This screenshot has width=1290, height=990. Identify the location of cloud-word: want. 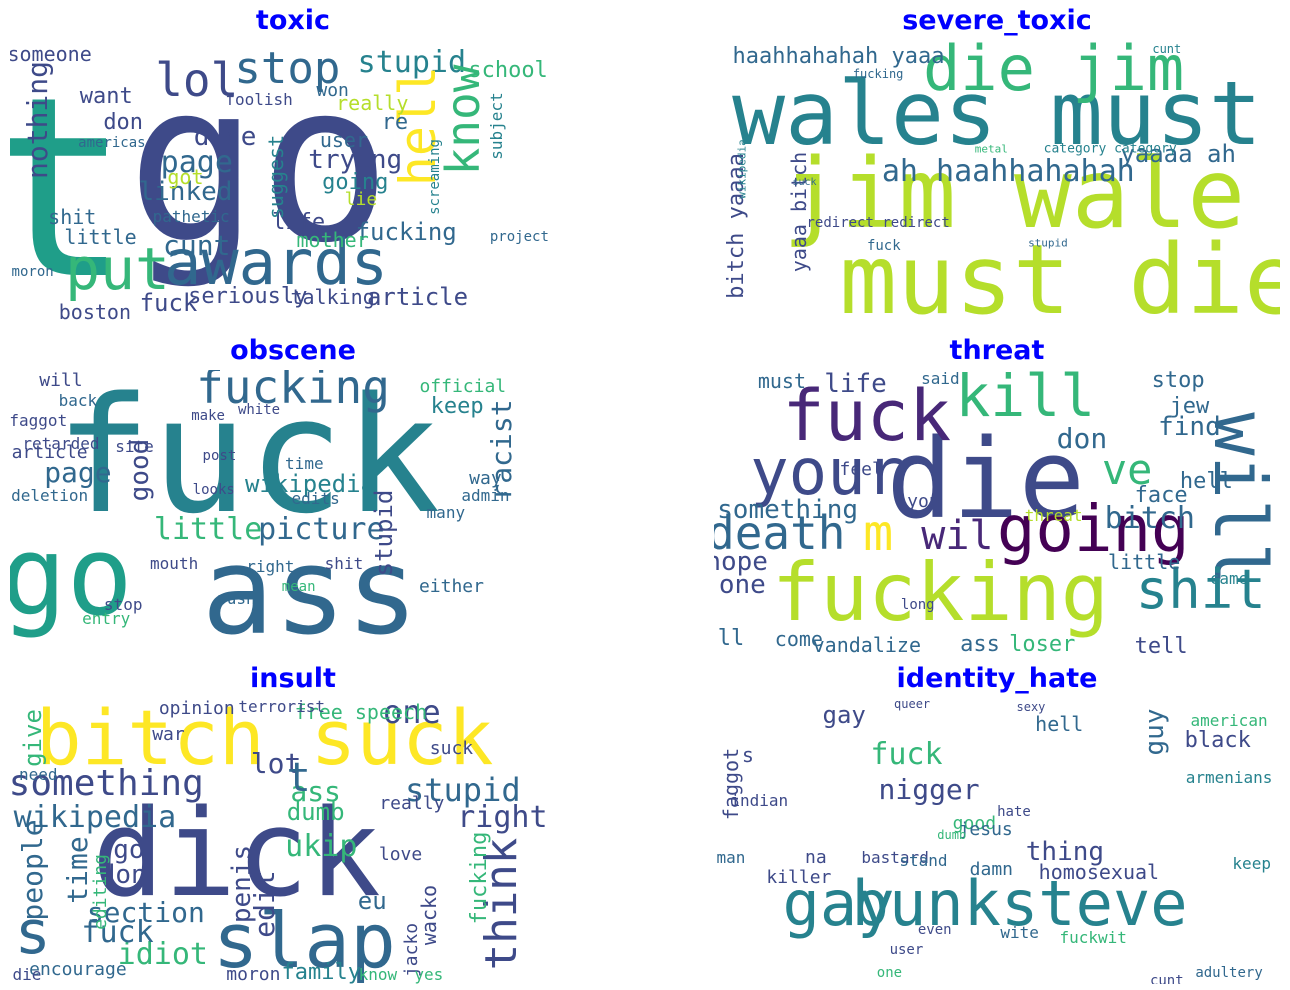
(106, 97).